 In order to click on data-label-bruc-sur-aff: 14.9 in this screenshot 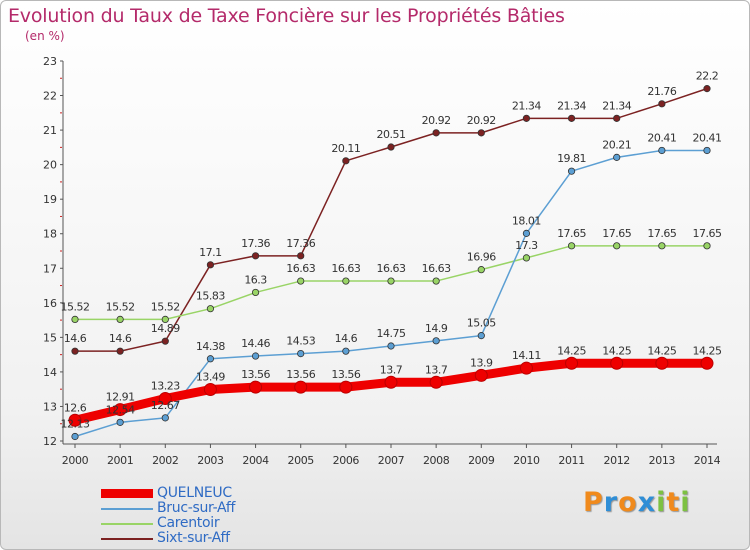, I will do `click(436, 328)`.